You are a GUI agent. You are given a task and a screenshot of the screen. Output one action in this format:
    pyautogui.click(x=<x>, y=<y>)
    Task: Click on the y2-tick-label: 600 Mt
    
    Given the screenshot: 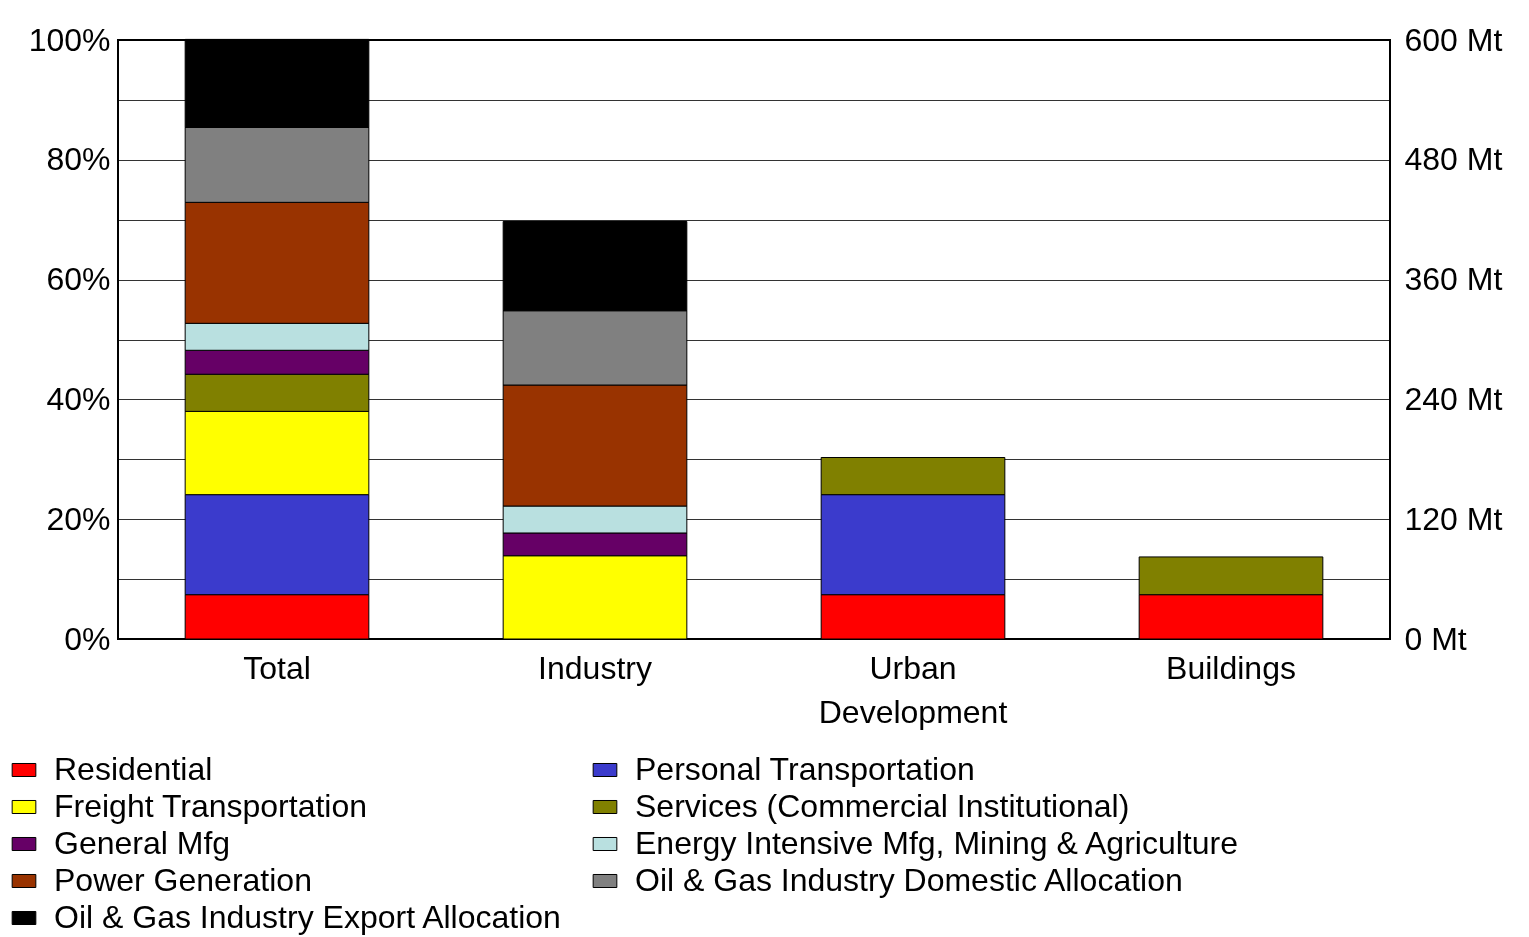 What is the action you would take?
    pyautogui.click(x=1453, y=39)
    